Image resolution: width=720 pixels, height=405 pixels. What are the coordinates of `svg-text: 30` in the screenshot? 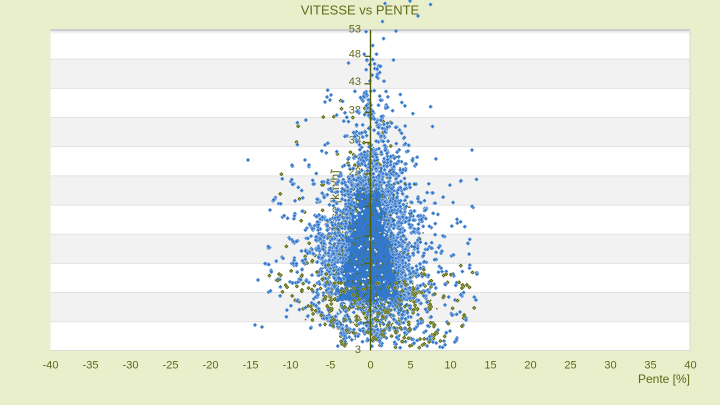 It's located at (610, 366).